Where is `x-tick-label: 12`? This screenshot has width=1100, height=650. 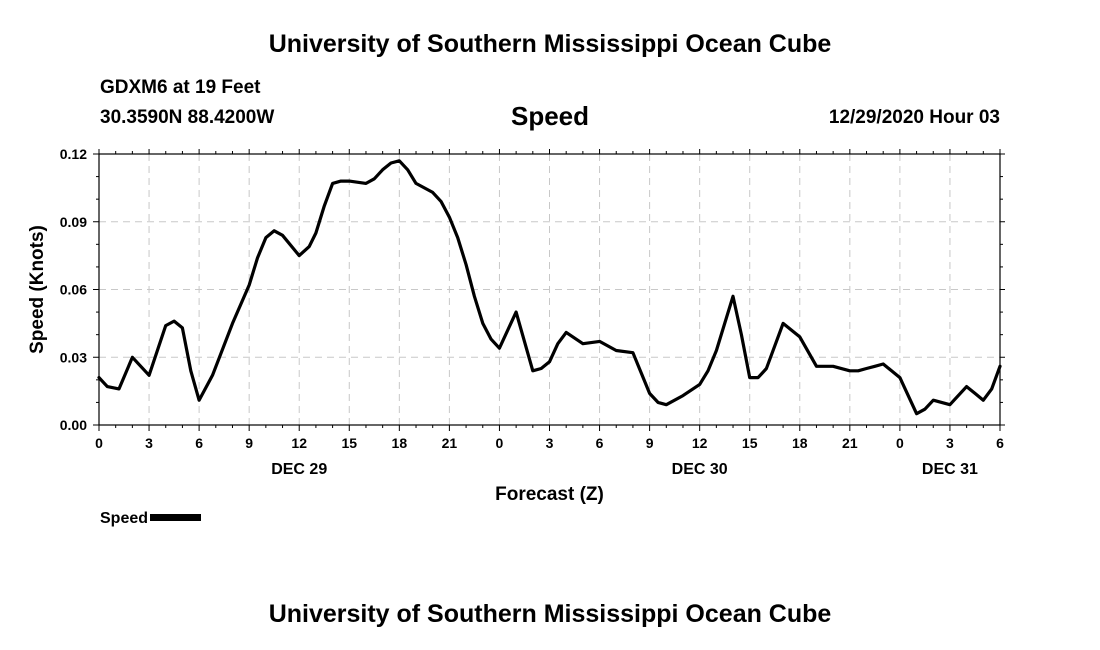 x-tick-label: 12 is located at coordinates (299, 443).